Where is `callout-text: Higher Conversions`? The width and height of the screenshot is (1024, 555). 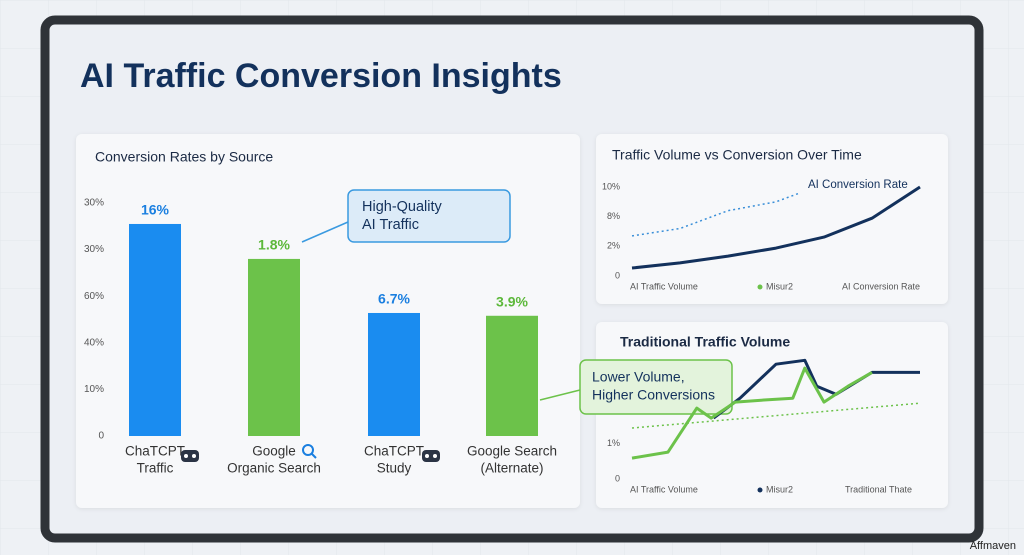
callout-text: Higher Conversions is located at coordinates (653, 395).